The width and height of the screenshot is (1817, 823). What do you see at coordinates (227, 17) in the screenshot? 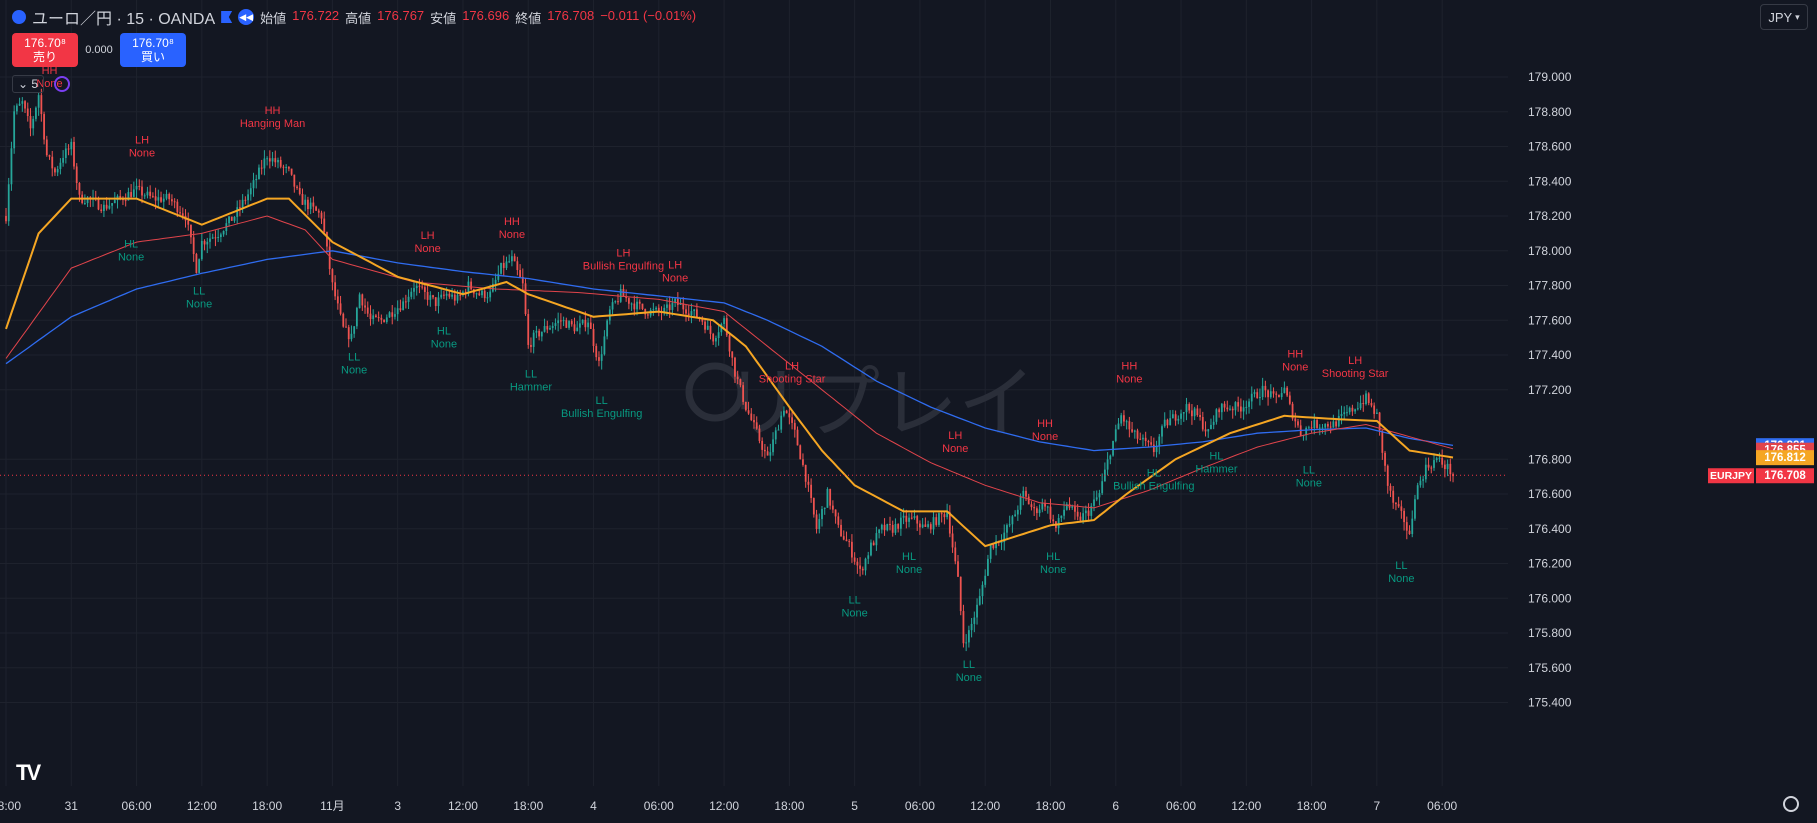
I see `bookmark-flag-icon` at bounding box center [227, 17].